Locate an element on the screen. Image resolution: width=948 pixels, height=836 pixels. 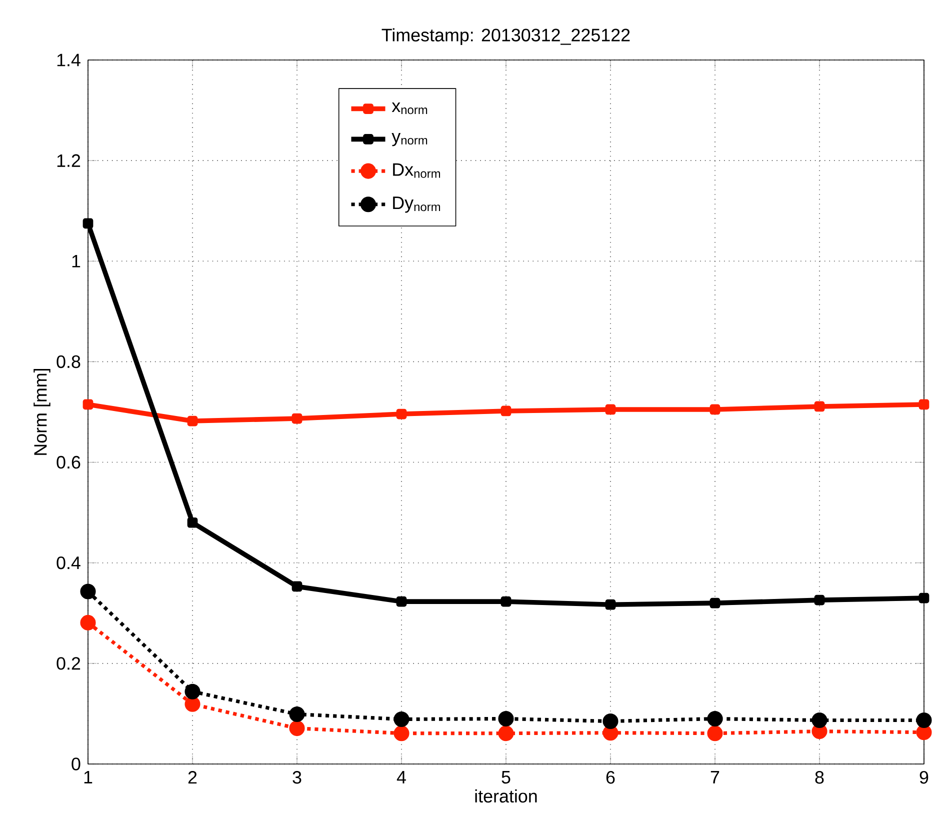
y-axis-title: Norm [mm] is located at coordinates (42, 411).